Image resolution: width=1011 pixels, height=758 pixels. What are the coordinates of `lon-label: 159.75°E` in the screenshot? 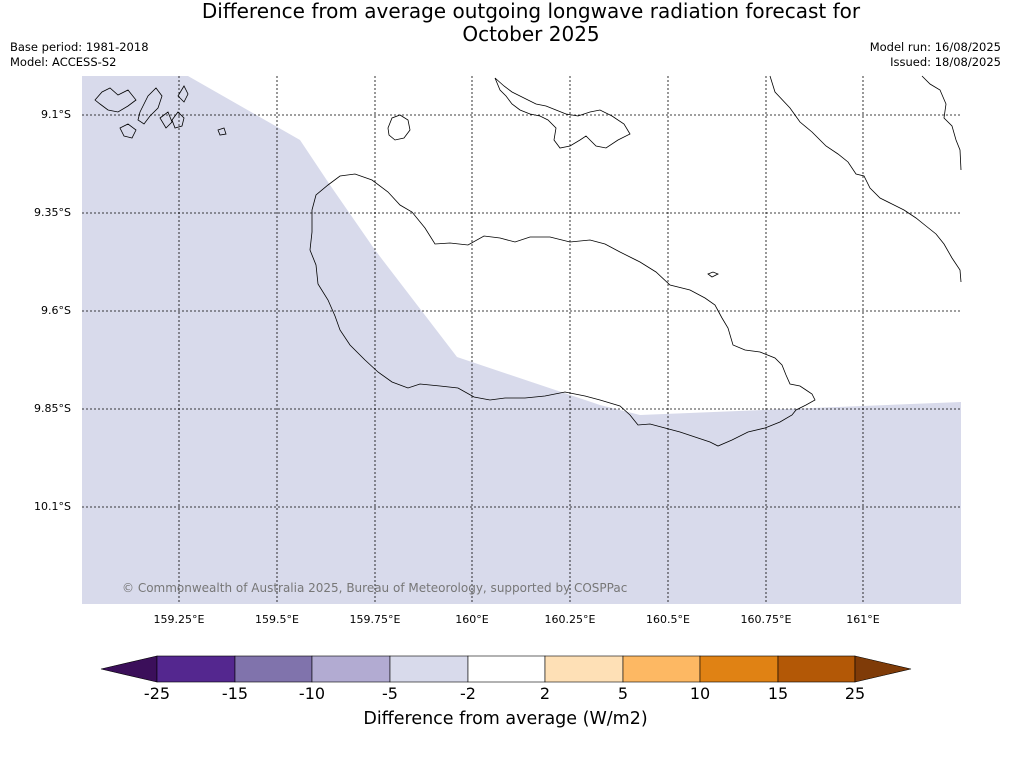 It's located at (375, 619).